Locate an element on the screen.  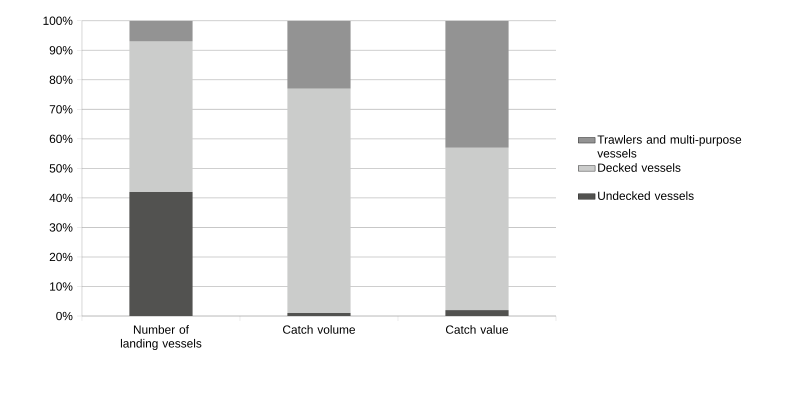
y-tick-label: 90% is located at coordinates (61, 50).